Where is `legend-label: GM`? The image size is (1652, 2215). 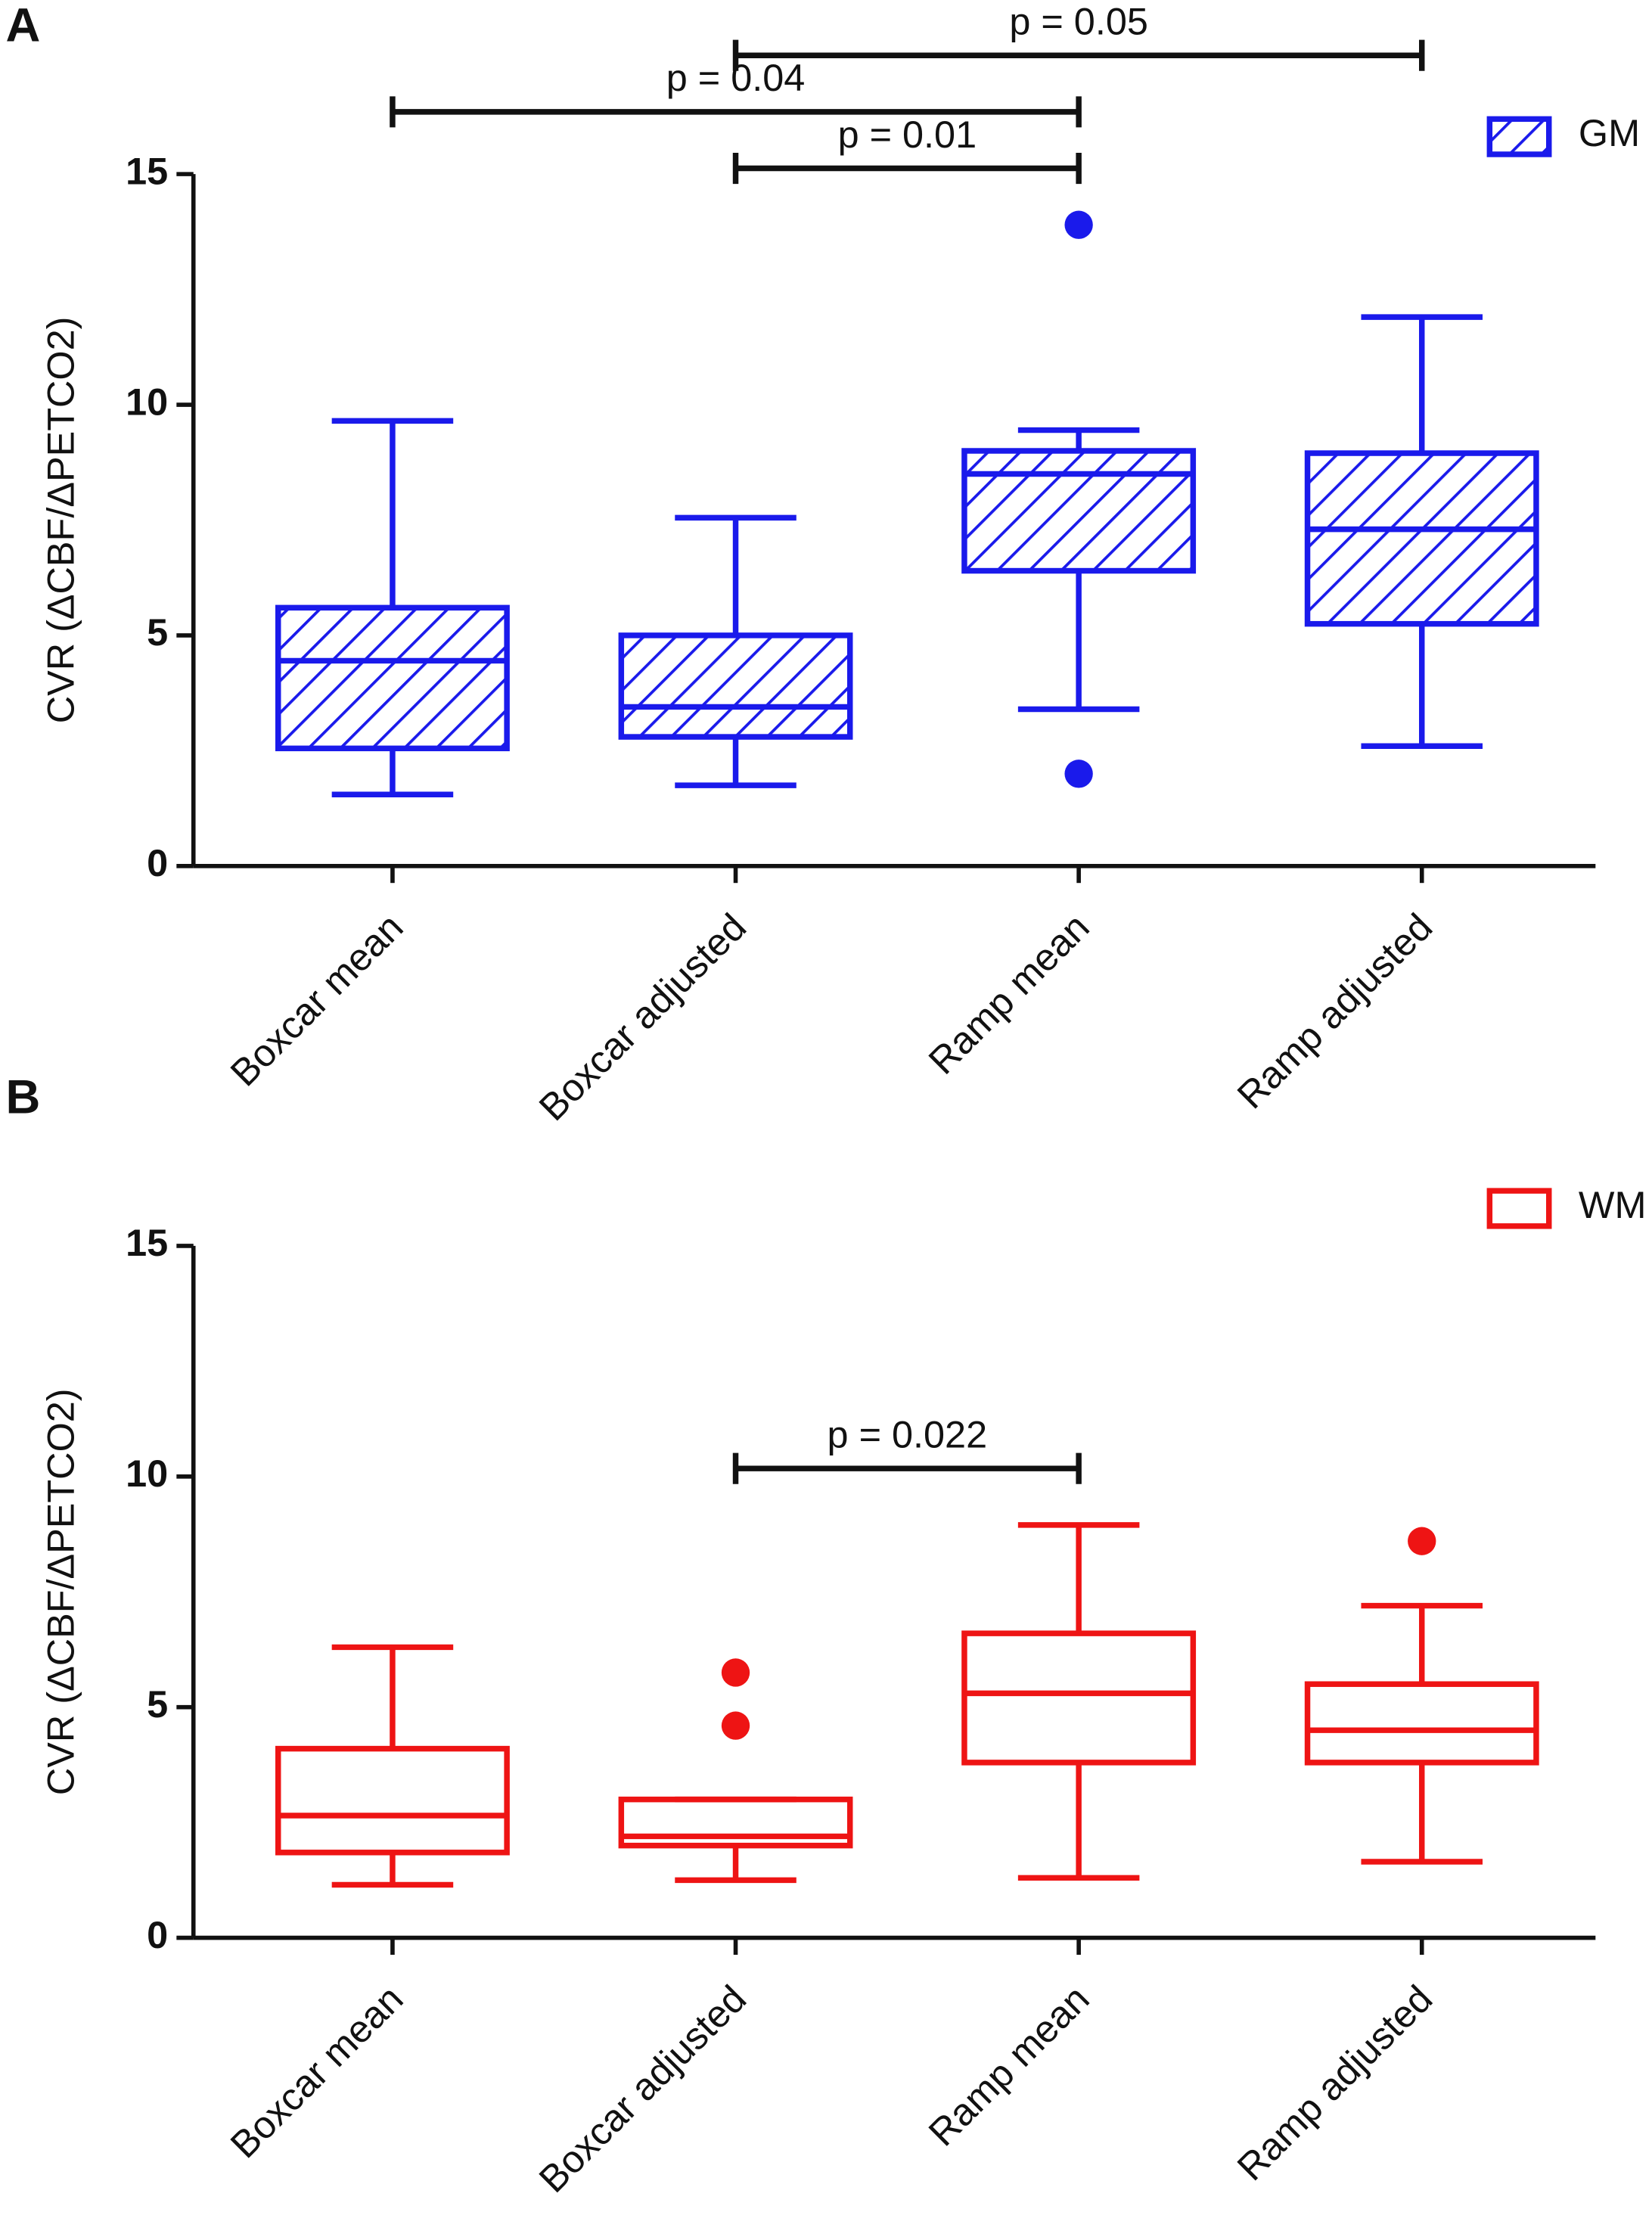
legend-label: GM is located at coordinates (1609, 132).